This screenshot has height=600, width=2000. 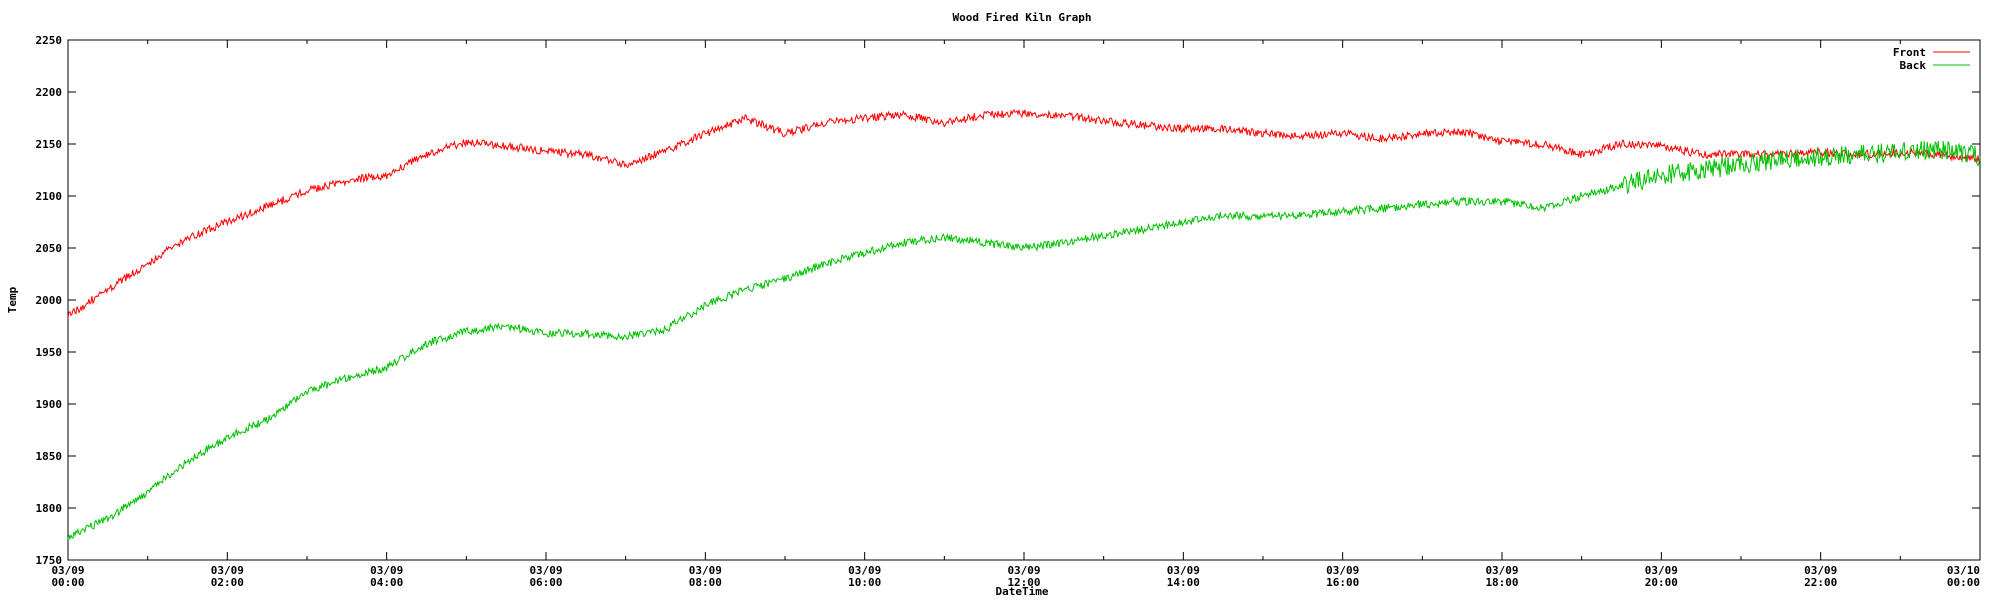 I want to click on x-tick-time: 10:00, so click(x=864, y=582).